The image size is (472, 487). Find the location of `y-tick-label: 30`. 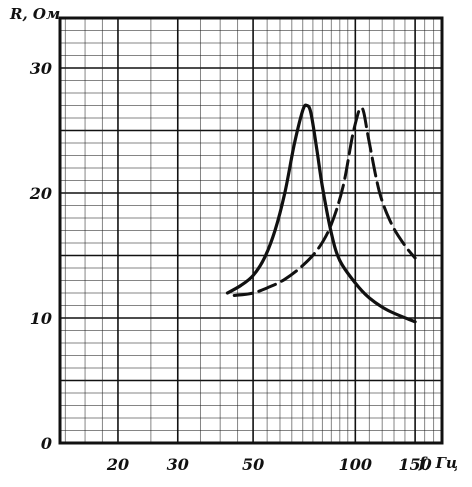

y-tick-label: 30 is located at coordinates (41, 68).